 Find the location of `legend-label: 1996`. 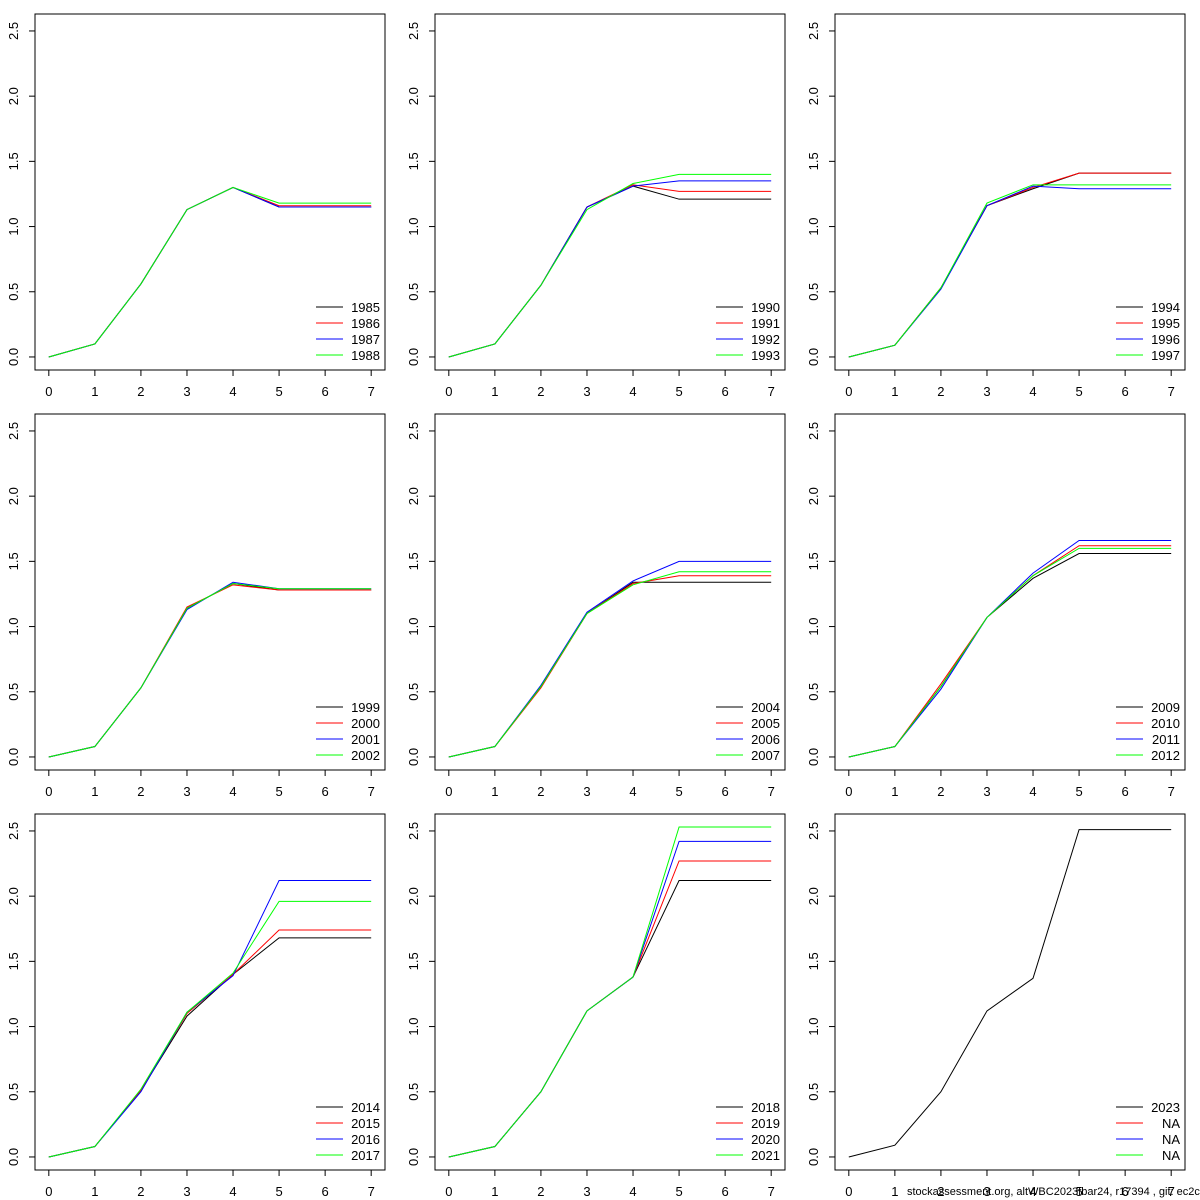

legend-label: 1996 is located at coordinates (1165, 339).